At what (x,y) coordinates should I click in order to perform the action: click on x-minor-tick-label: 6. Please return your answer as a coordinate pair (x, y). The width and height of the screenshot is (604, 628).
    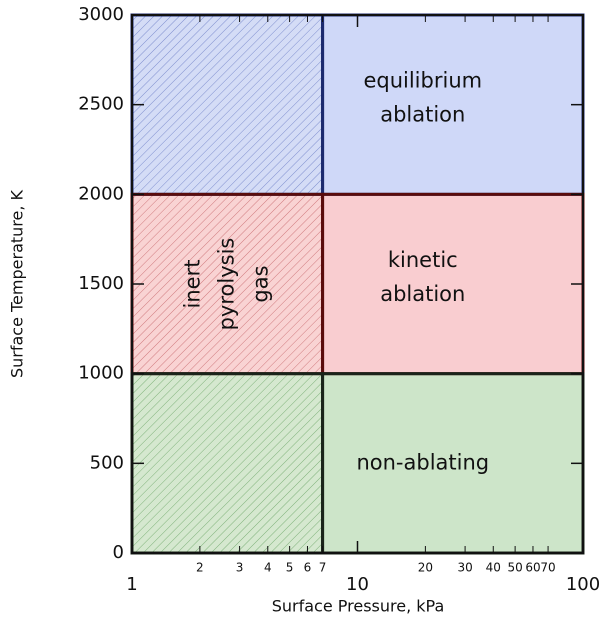
    Looking at the image, I should click on (308, 568).